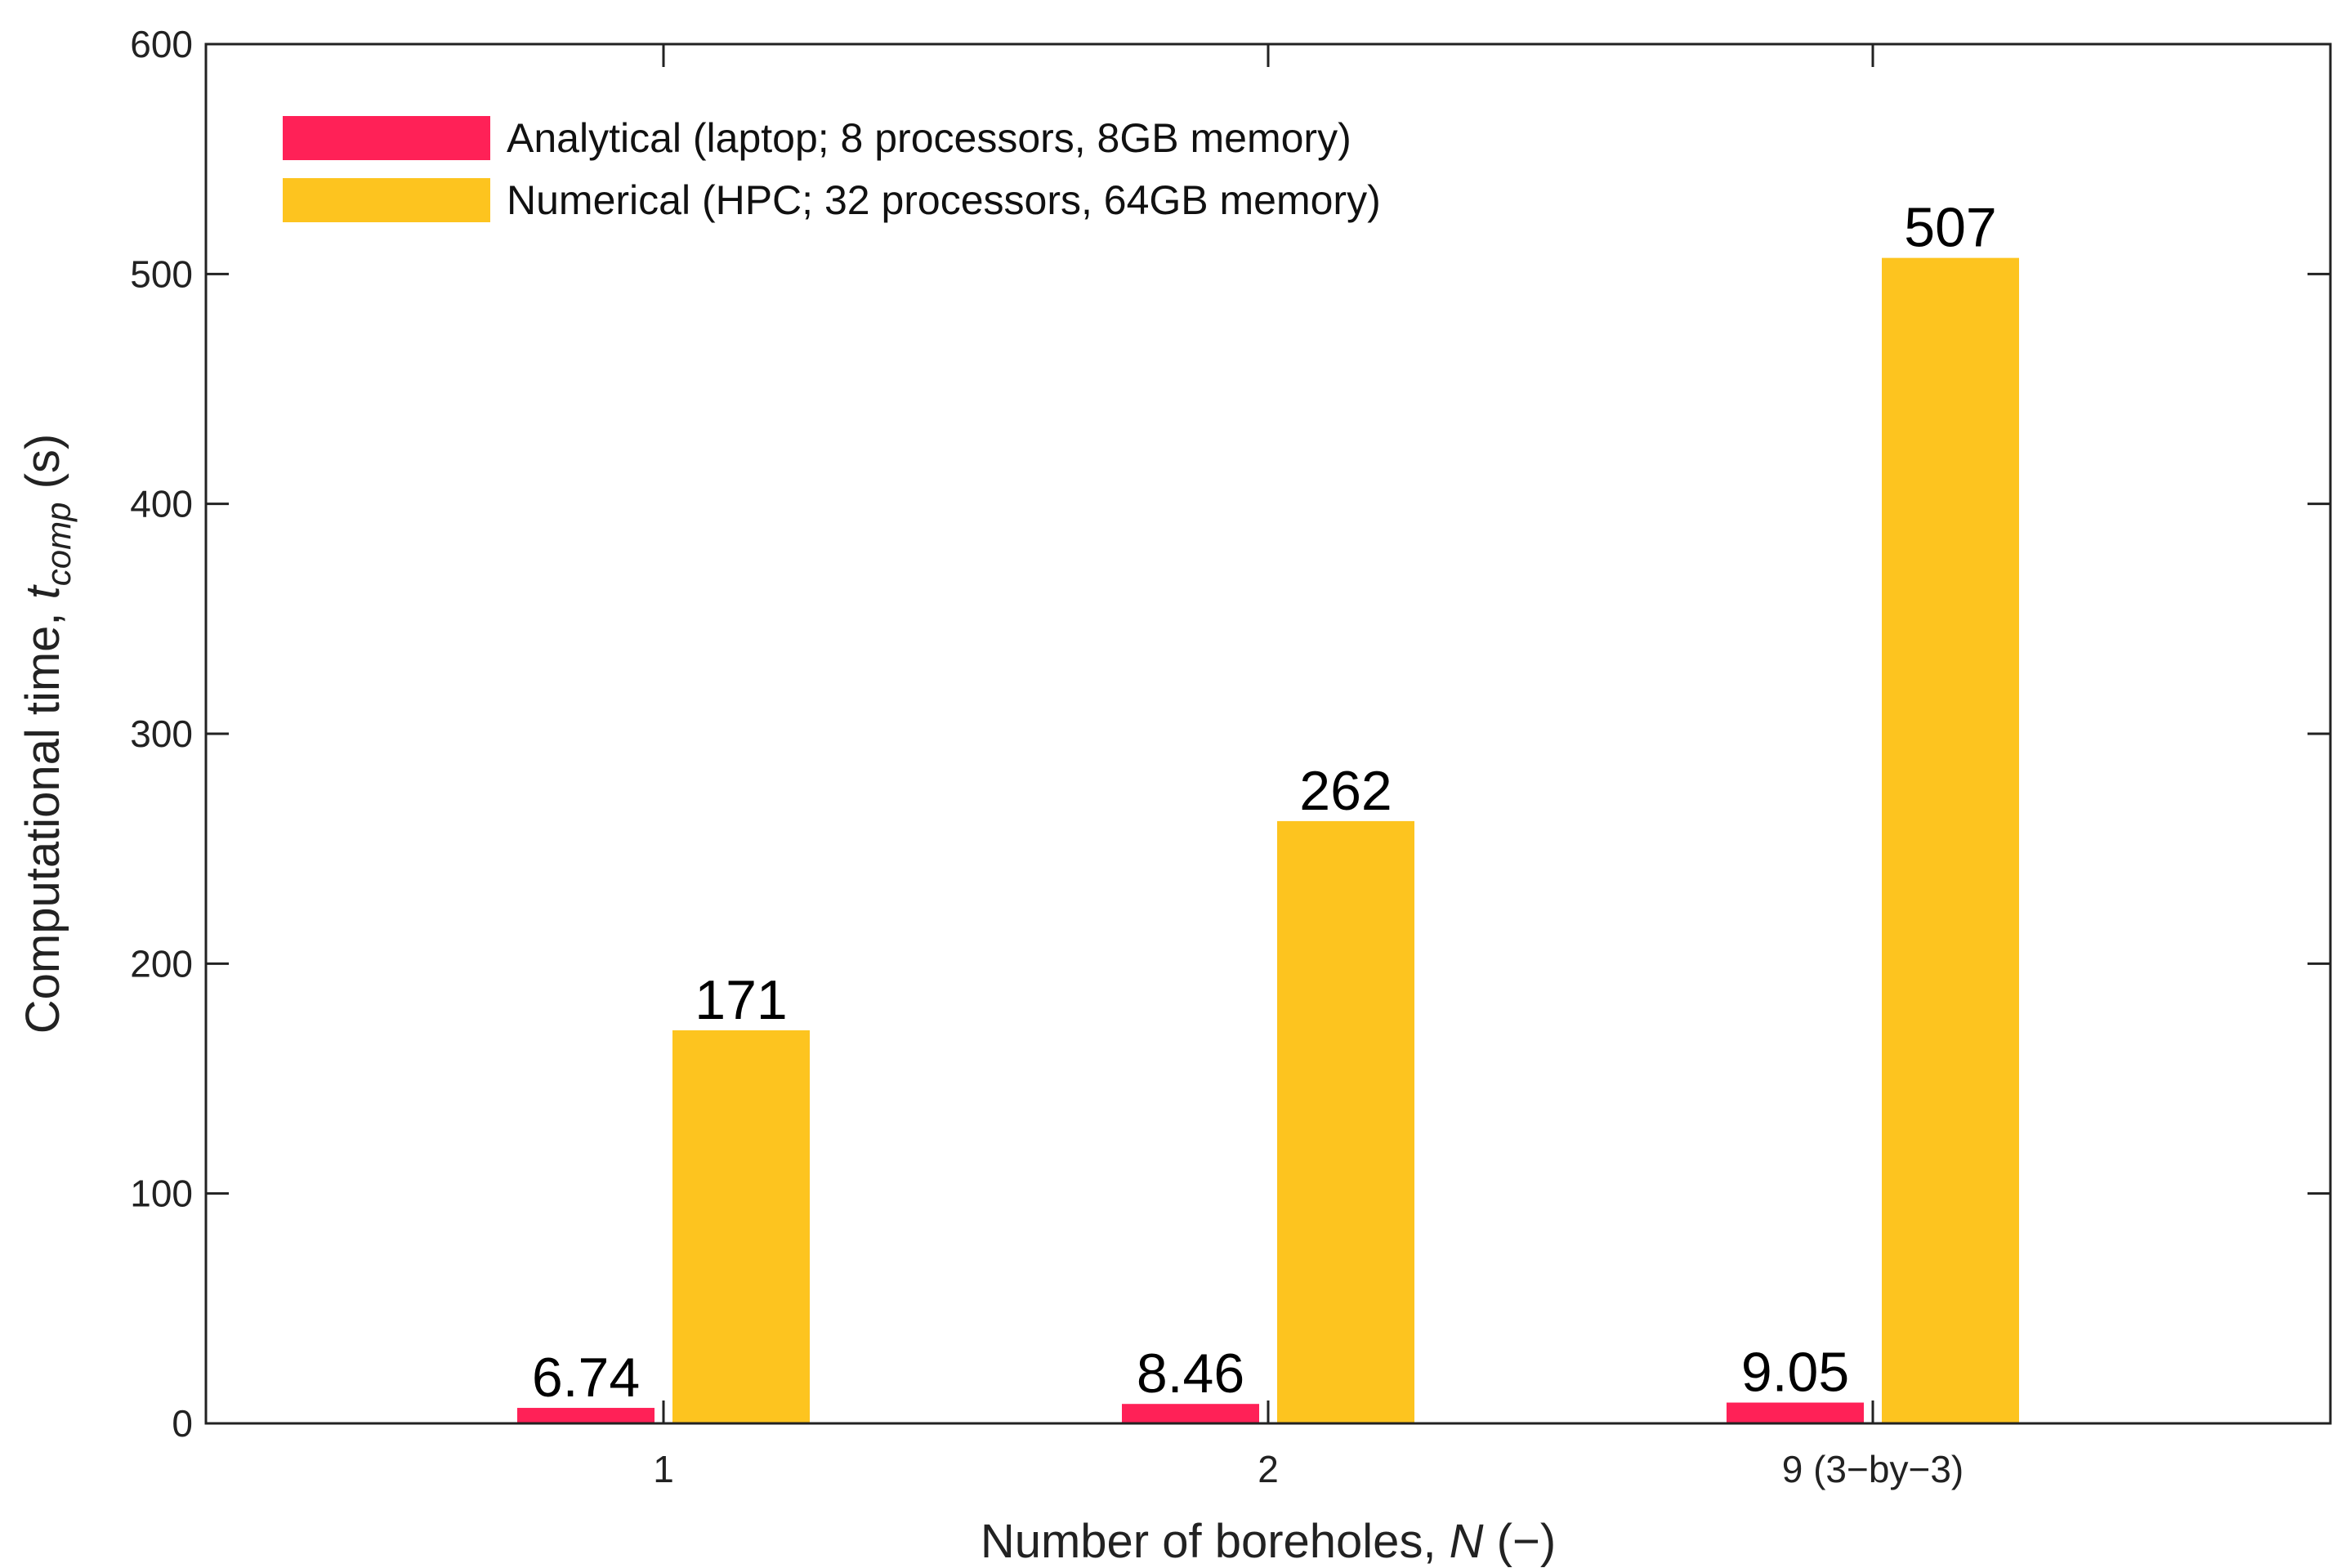 Image resolution: width=2350 pixels, height=1568 pixels. I want to click on x-axis-label-text: Number of boreholes,, so click(1215, 1541).